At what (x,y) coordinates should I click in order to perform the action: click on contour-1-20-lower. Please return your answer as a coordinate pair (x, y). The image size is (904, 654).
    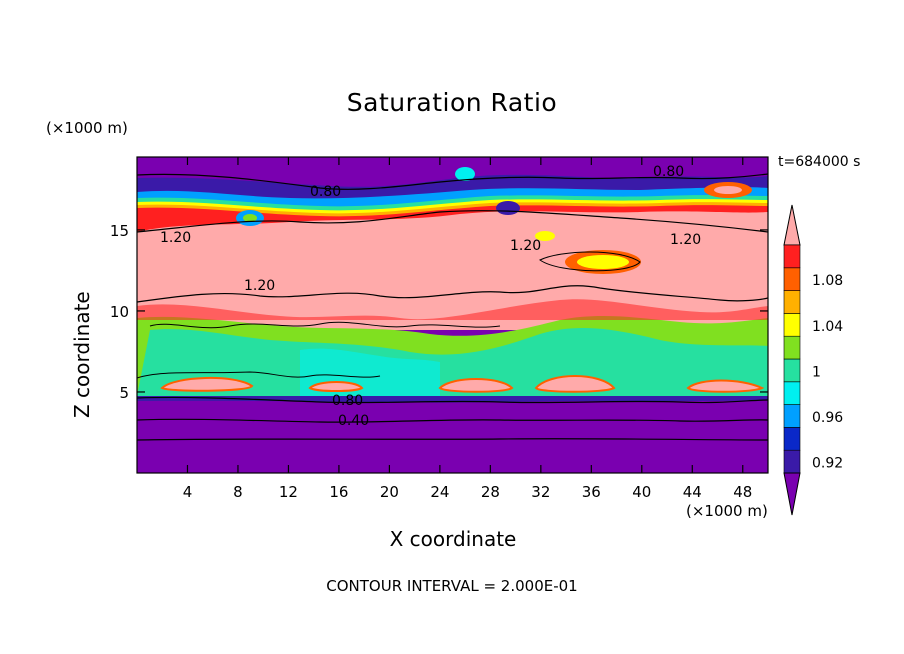
    Looking at the image, I should click on (452, 294).